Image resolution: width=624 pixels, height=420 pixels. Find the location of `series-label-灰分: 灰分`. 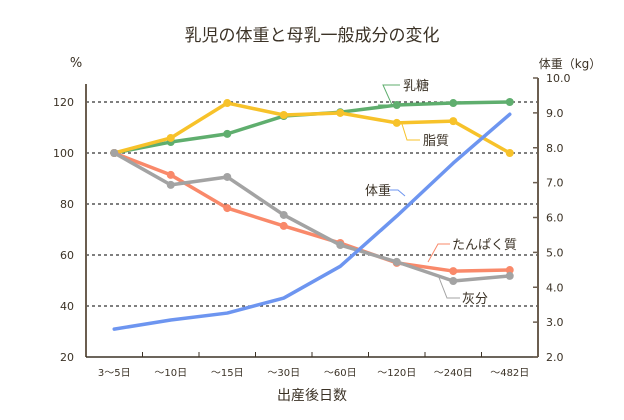

series-label-灰分: 灰分 is located at coordinates (475, 299).